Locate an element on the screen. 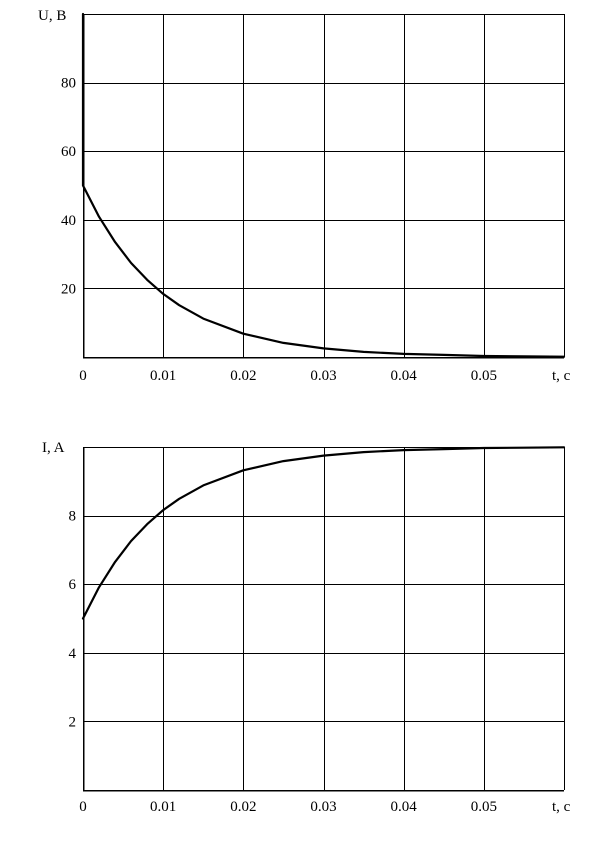 The width and height of the screenshot is (593, 842). voltage-y-tick-label: 60 is located at coordinates (68, 152).